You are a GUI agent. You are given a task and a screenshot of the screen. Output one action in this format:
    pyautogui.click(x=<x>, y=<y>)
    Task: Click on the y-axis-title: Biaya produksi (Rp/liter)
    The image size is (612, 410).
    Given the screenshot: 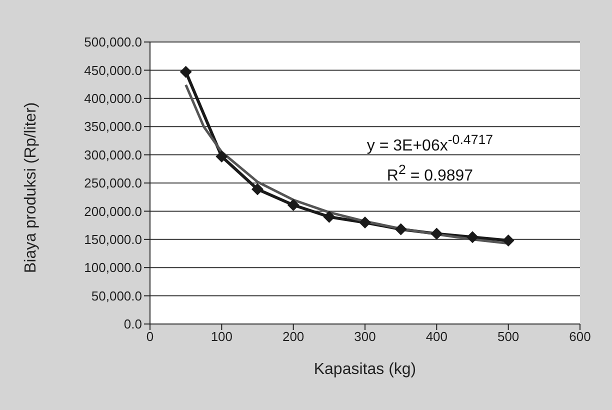 What is the action you would take?
    pyautogui.click(x=31, y=187)
    